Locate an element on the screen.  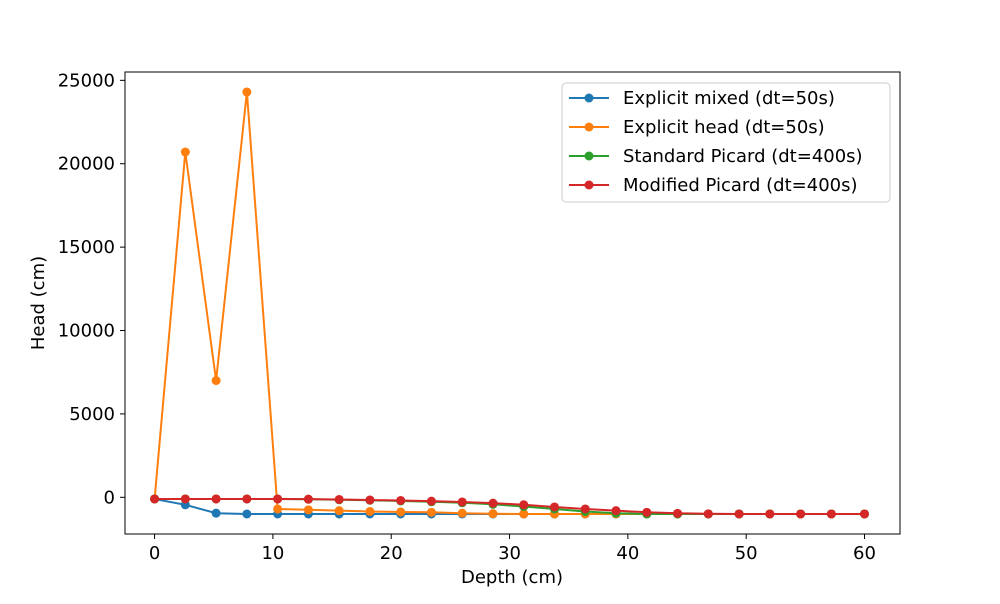
x-tick-label: 40 is located at coordinates (627, 553).